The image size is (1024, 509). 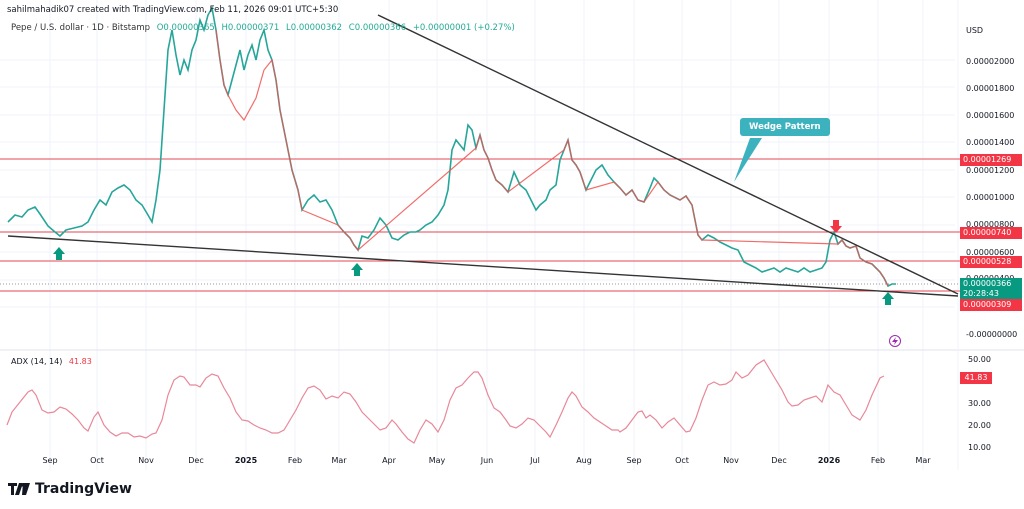 I want to click on bar-countdown: 20:28:43, so click(x=981, y=293).